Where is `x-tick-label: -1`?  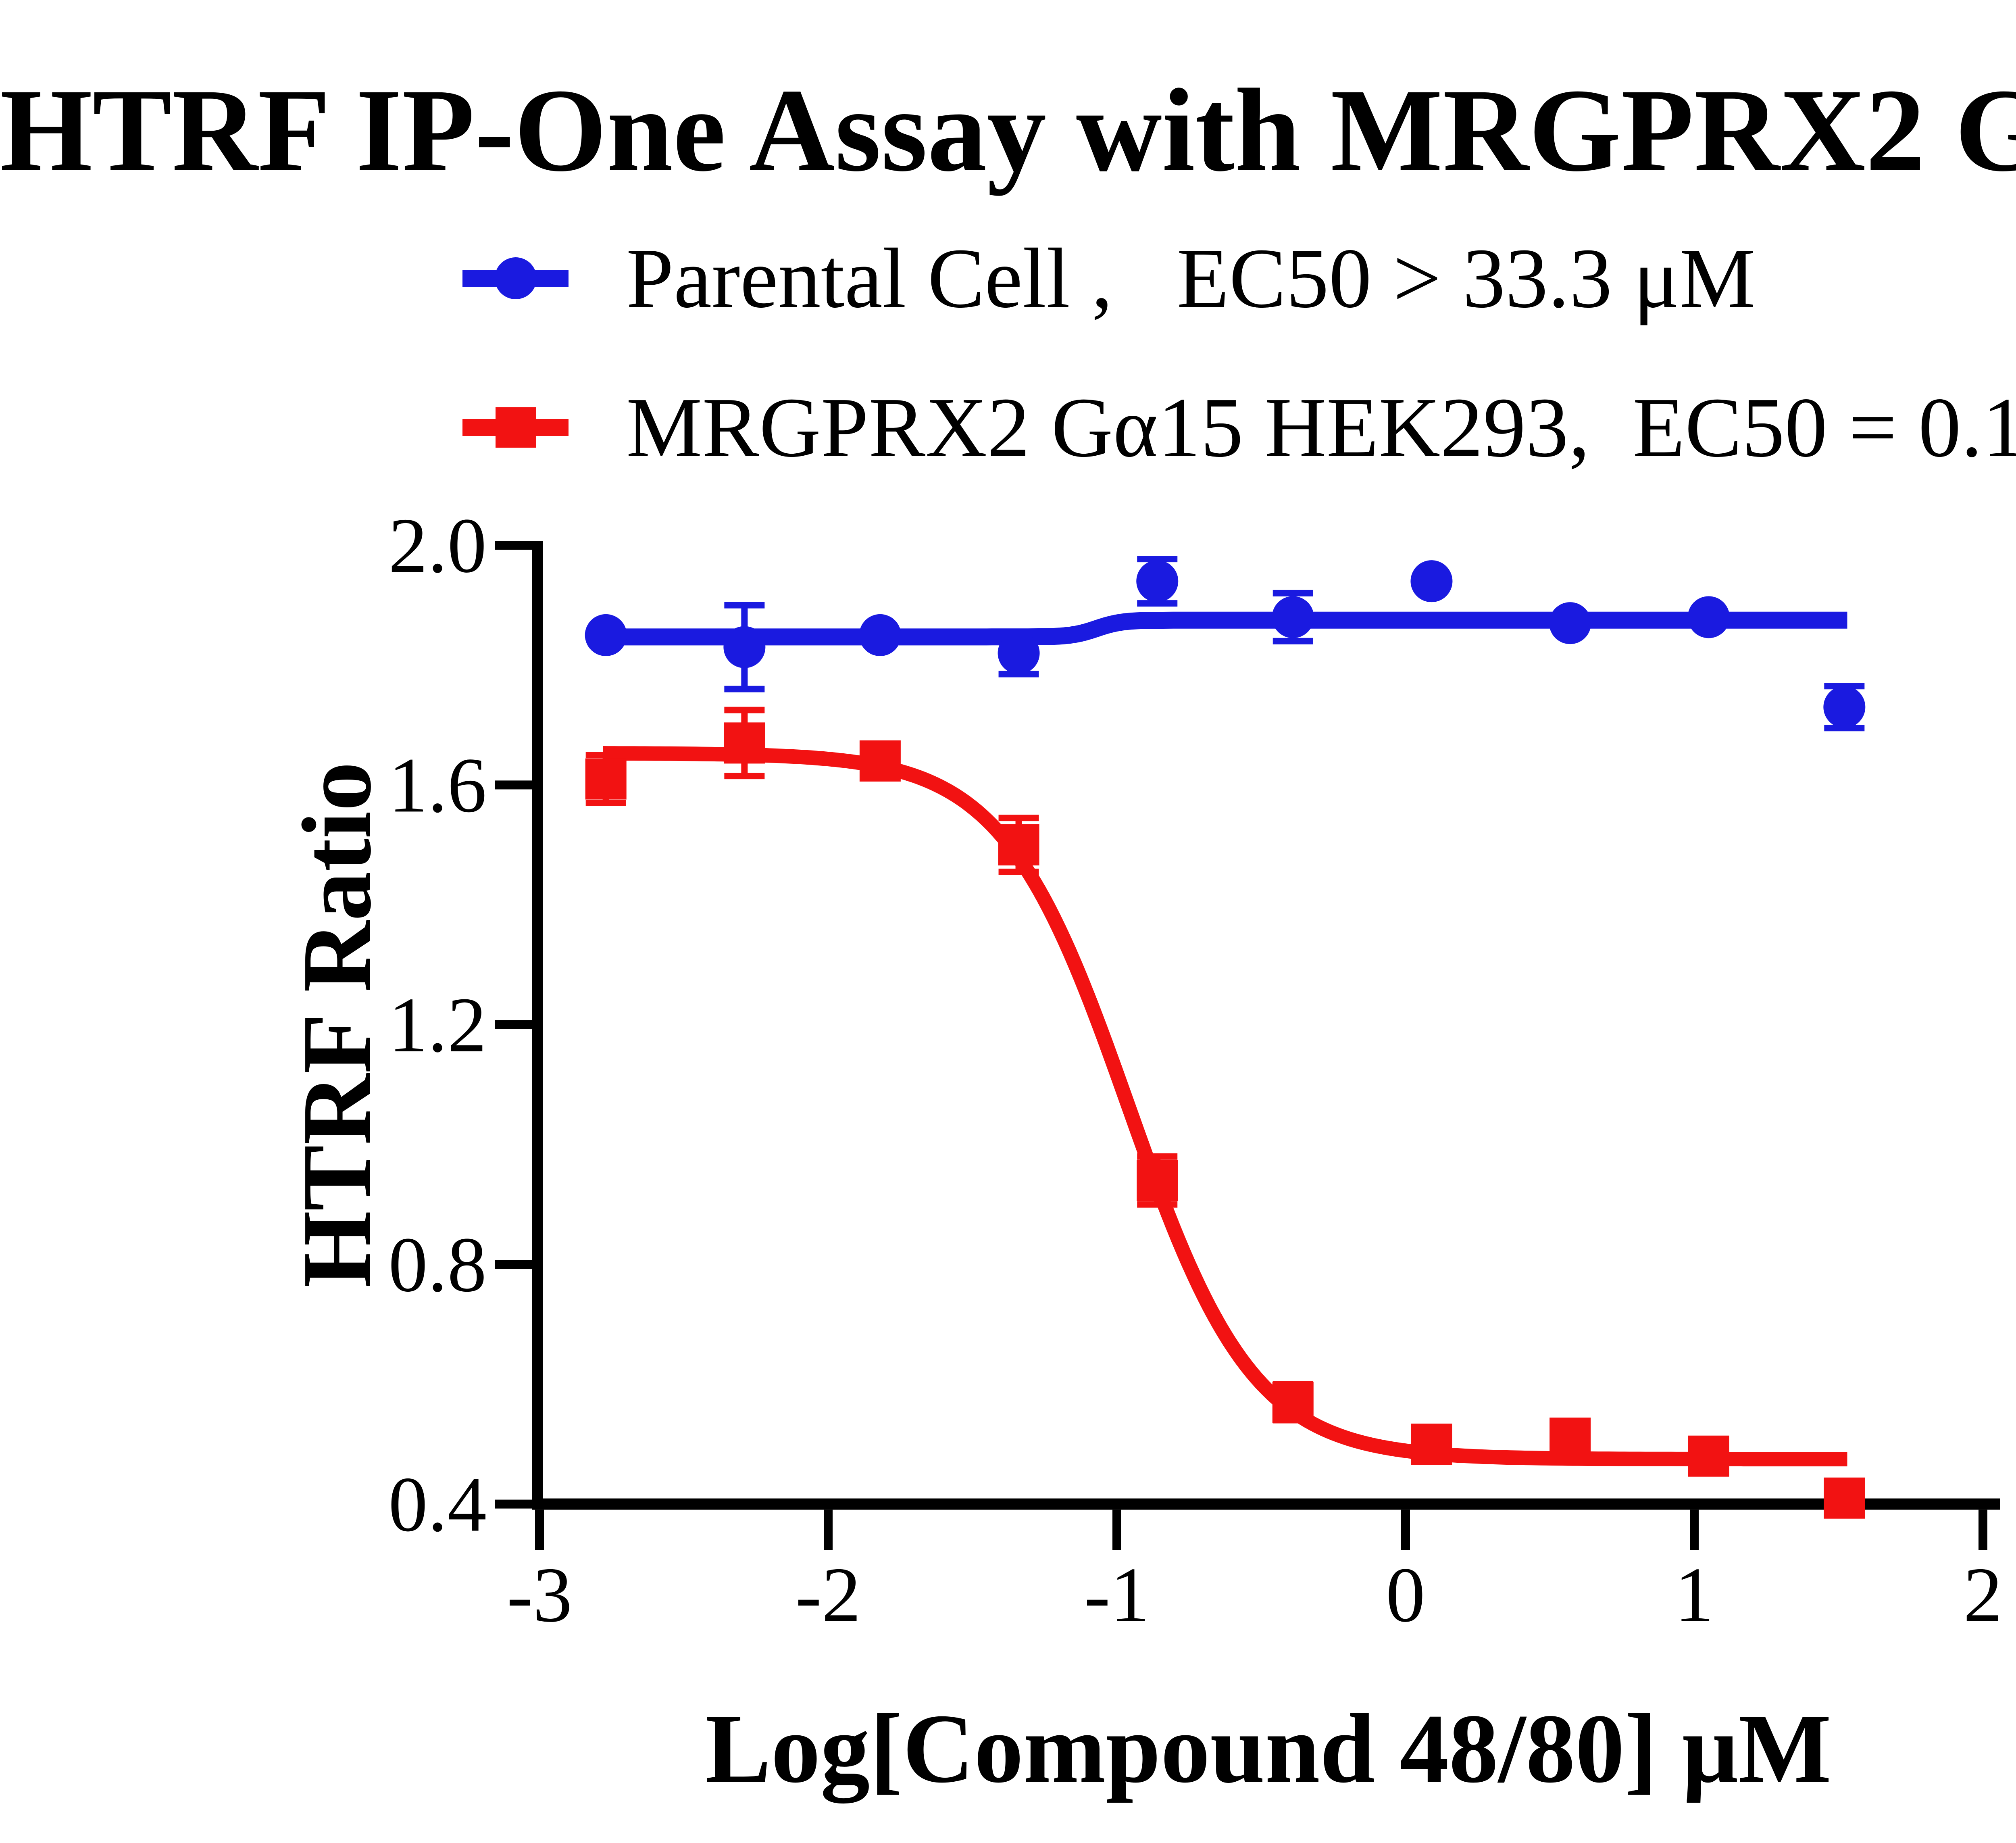 x-tick-label: -1 is located at coordinates (1117, 1595).